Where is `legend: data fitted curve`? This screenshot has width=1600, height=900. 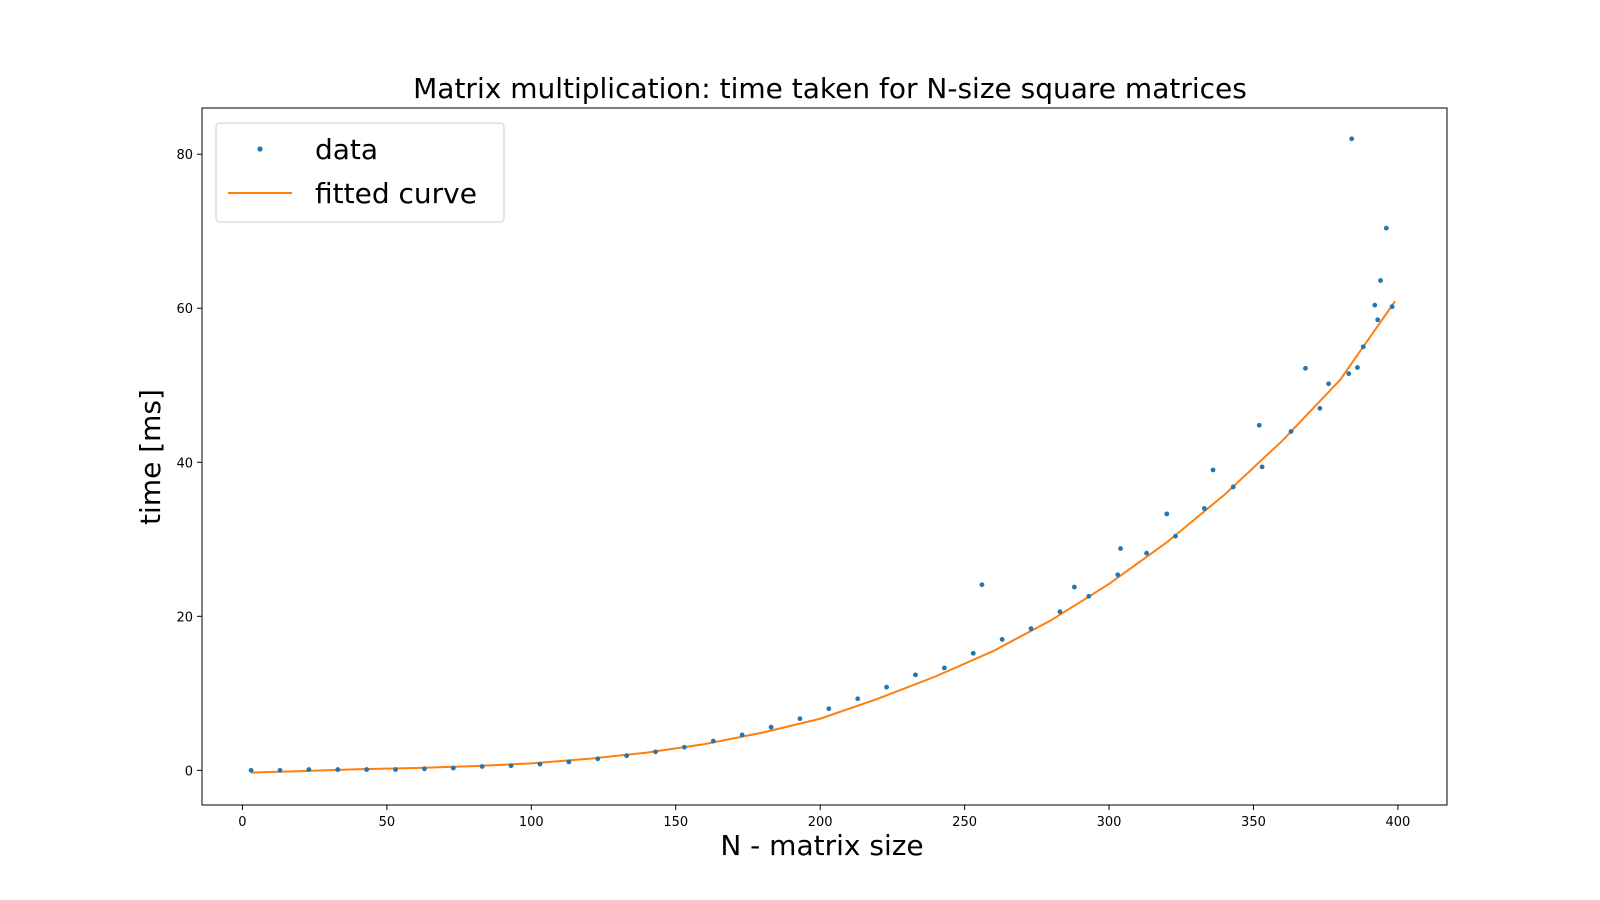 legend: data fitted curve is located at coordinates (360, 172).